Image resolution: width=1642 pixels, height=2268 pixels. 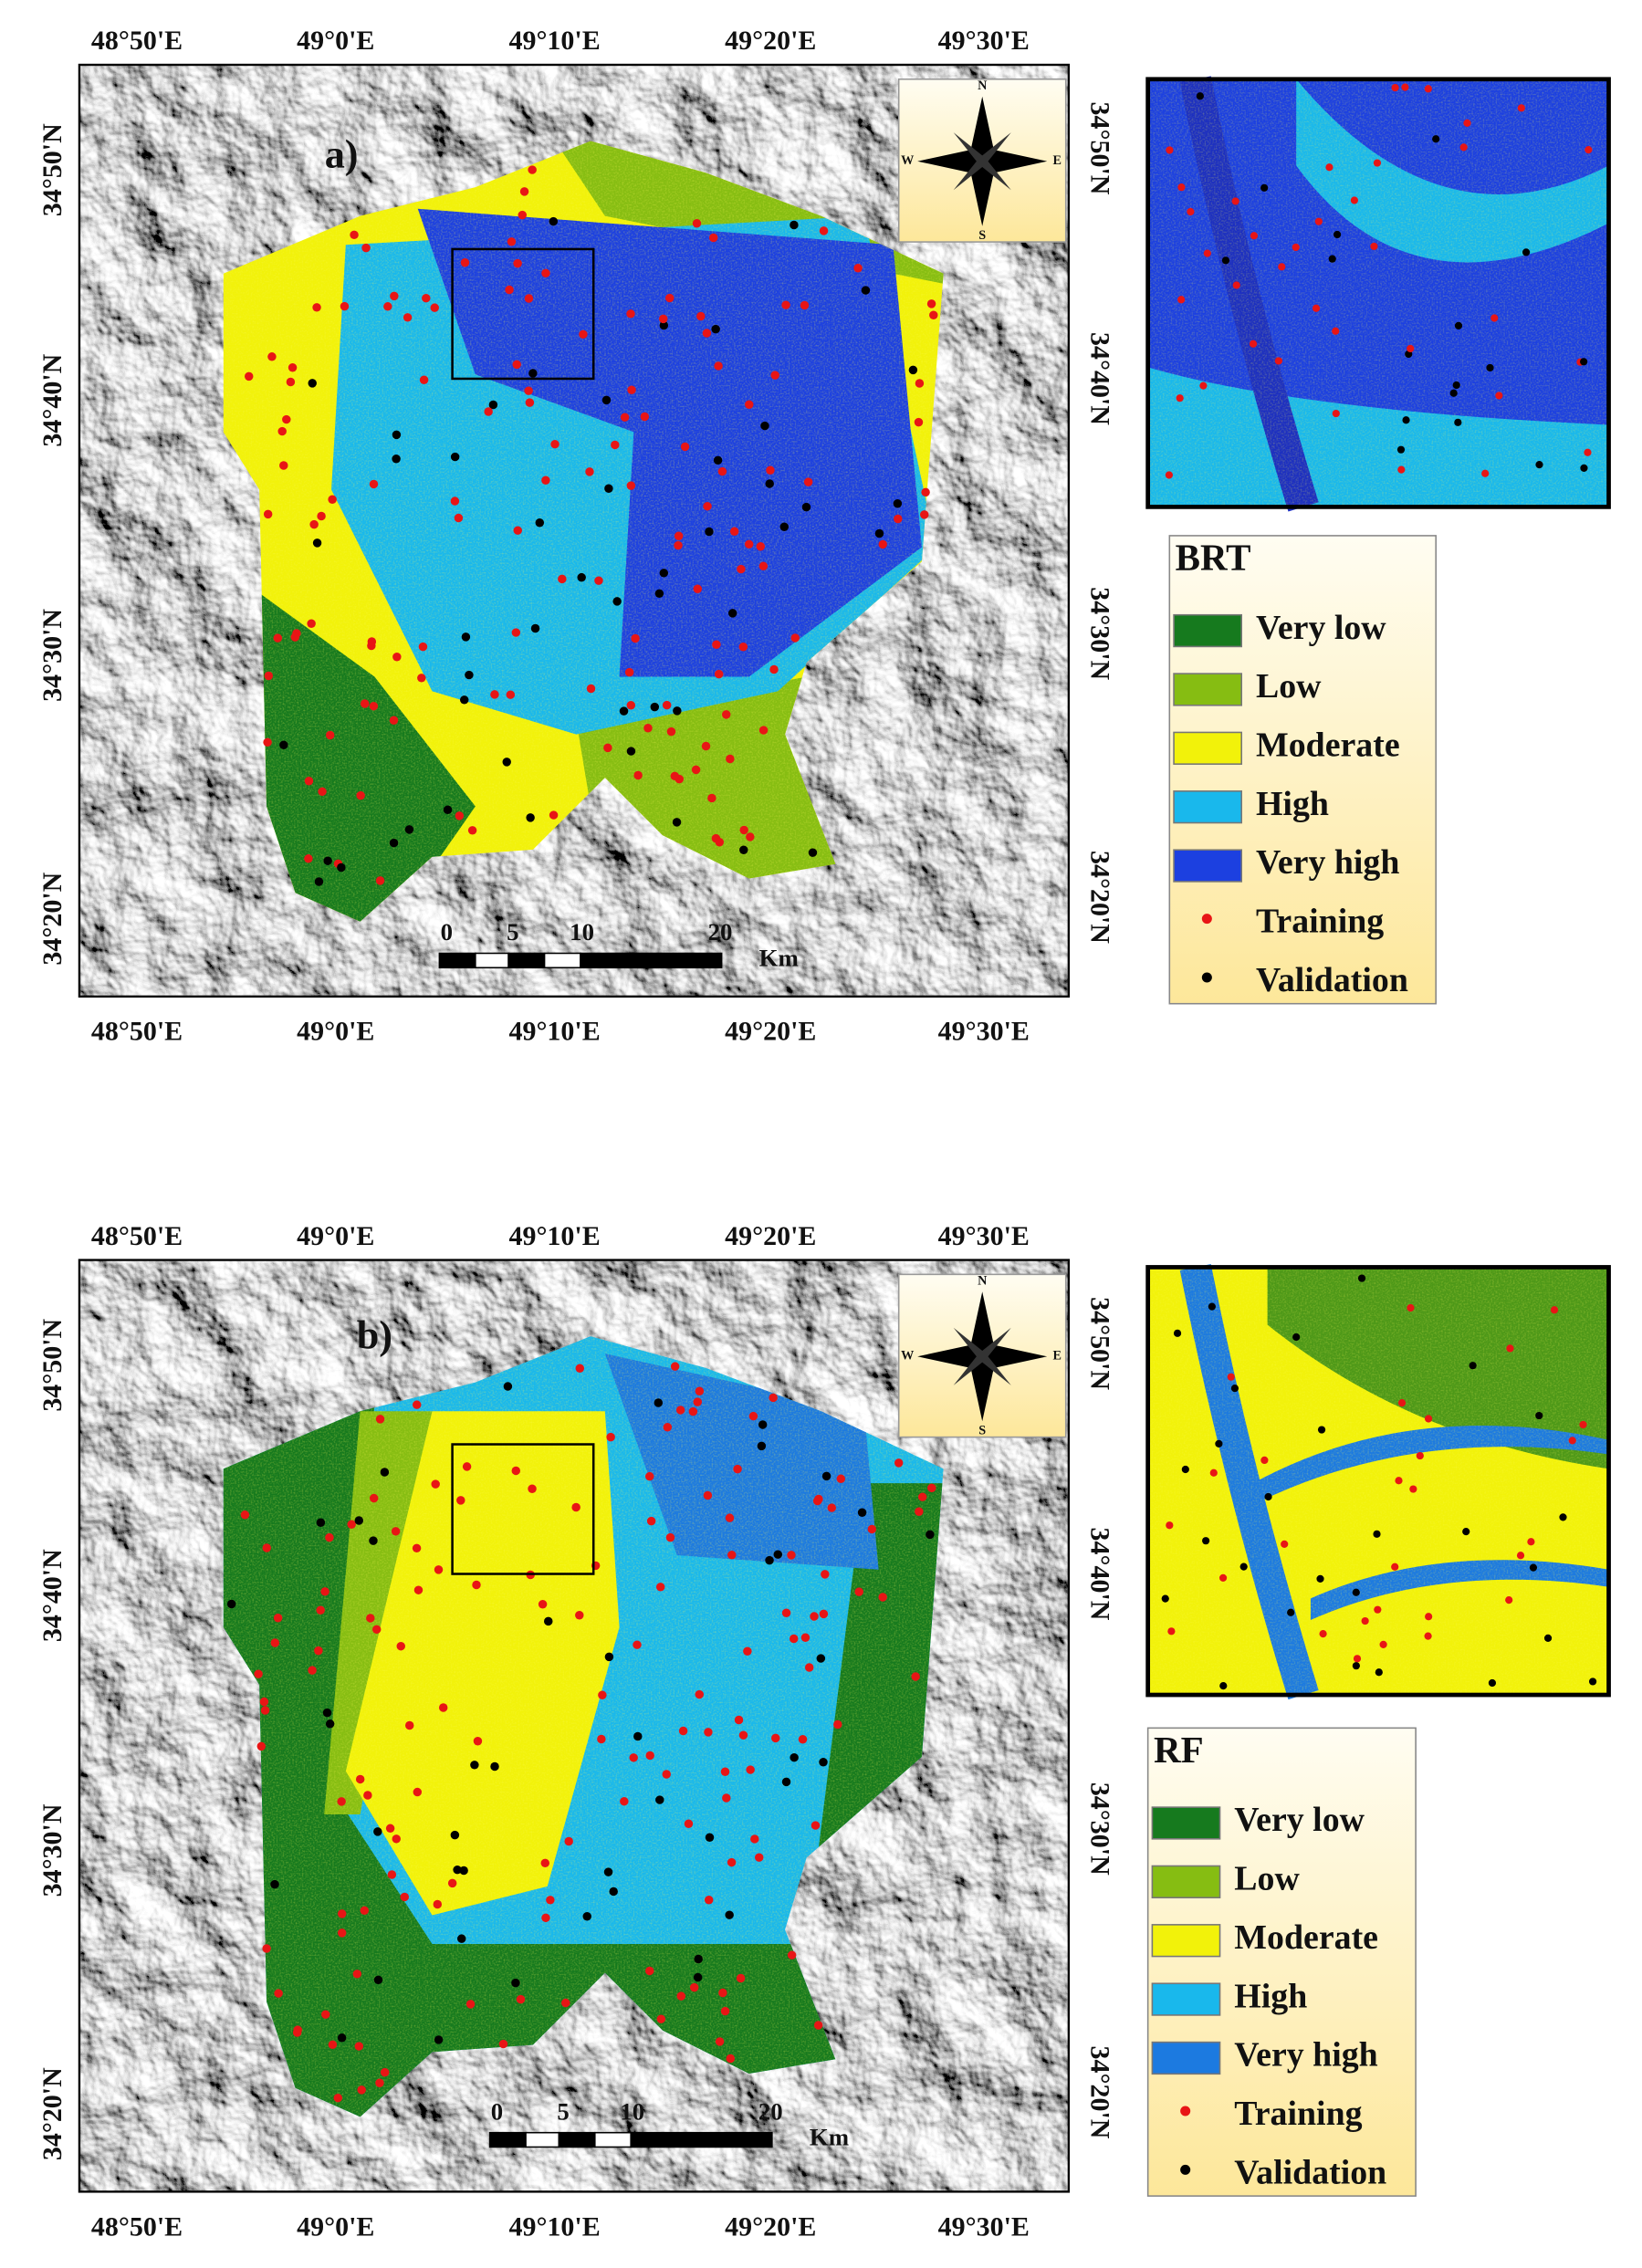 I want to click on legend-title: BRT, so click(x=1213, y=558).